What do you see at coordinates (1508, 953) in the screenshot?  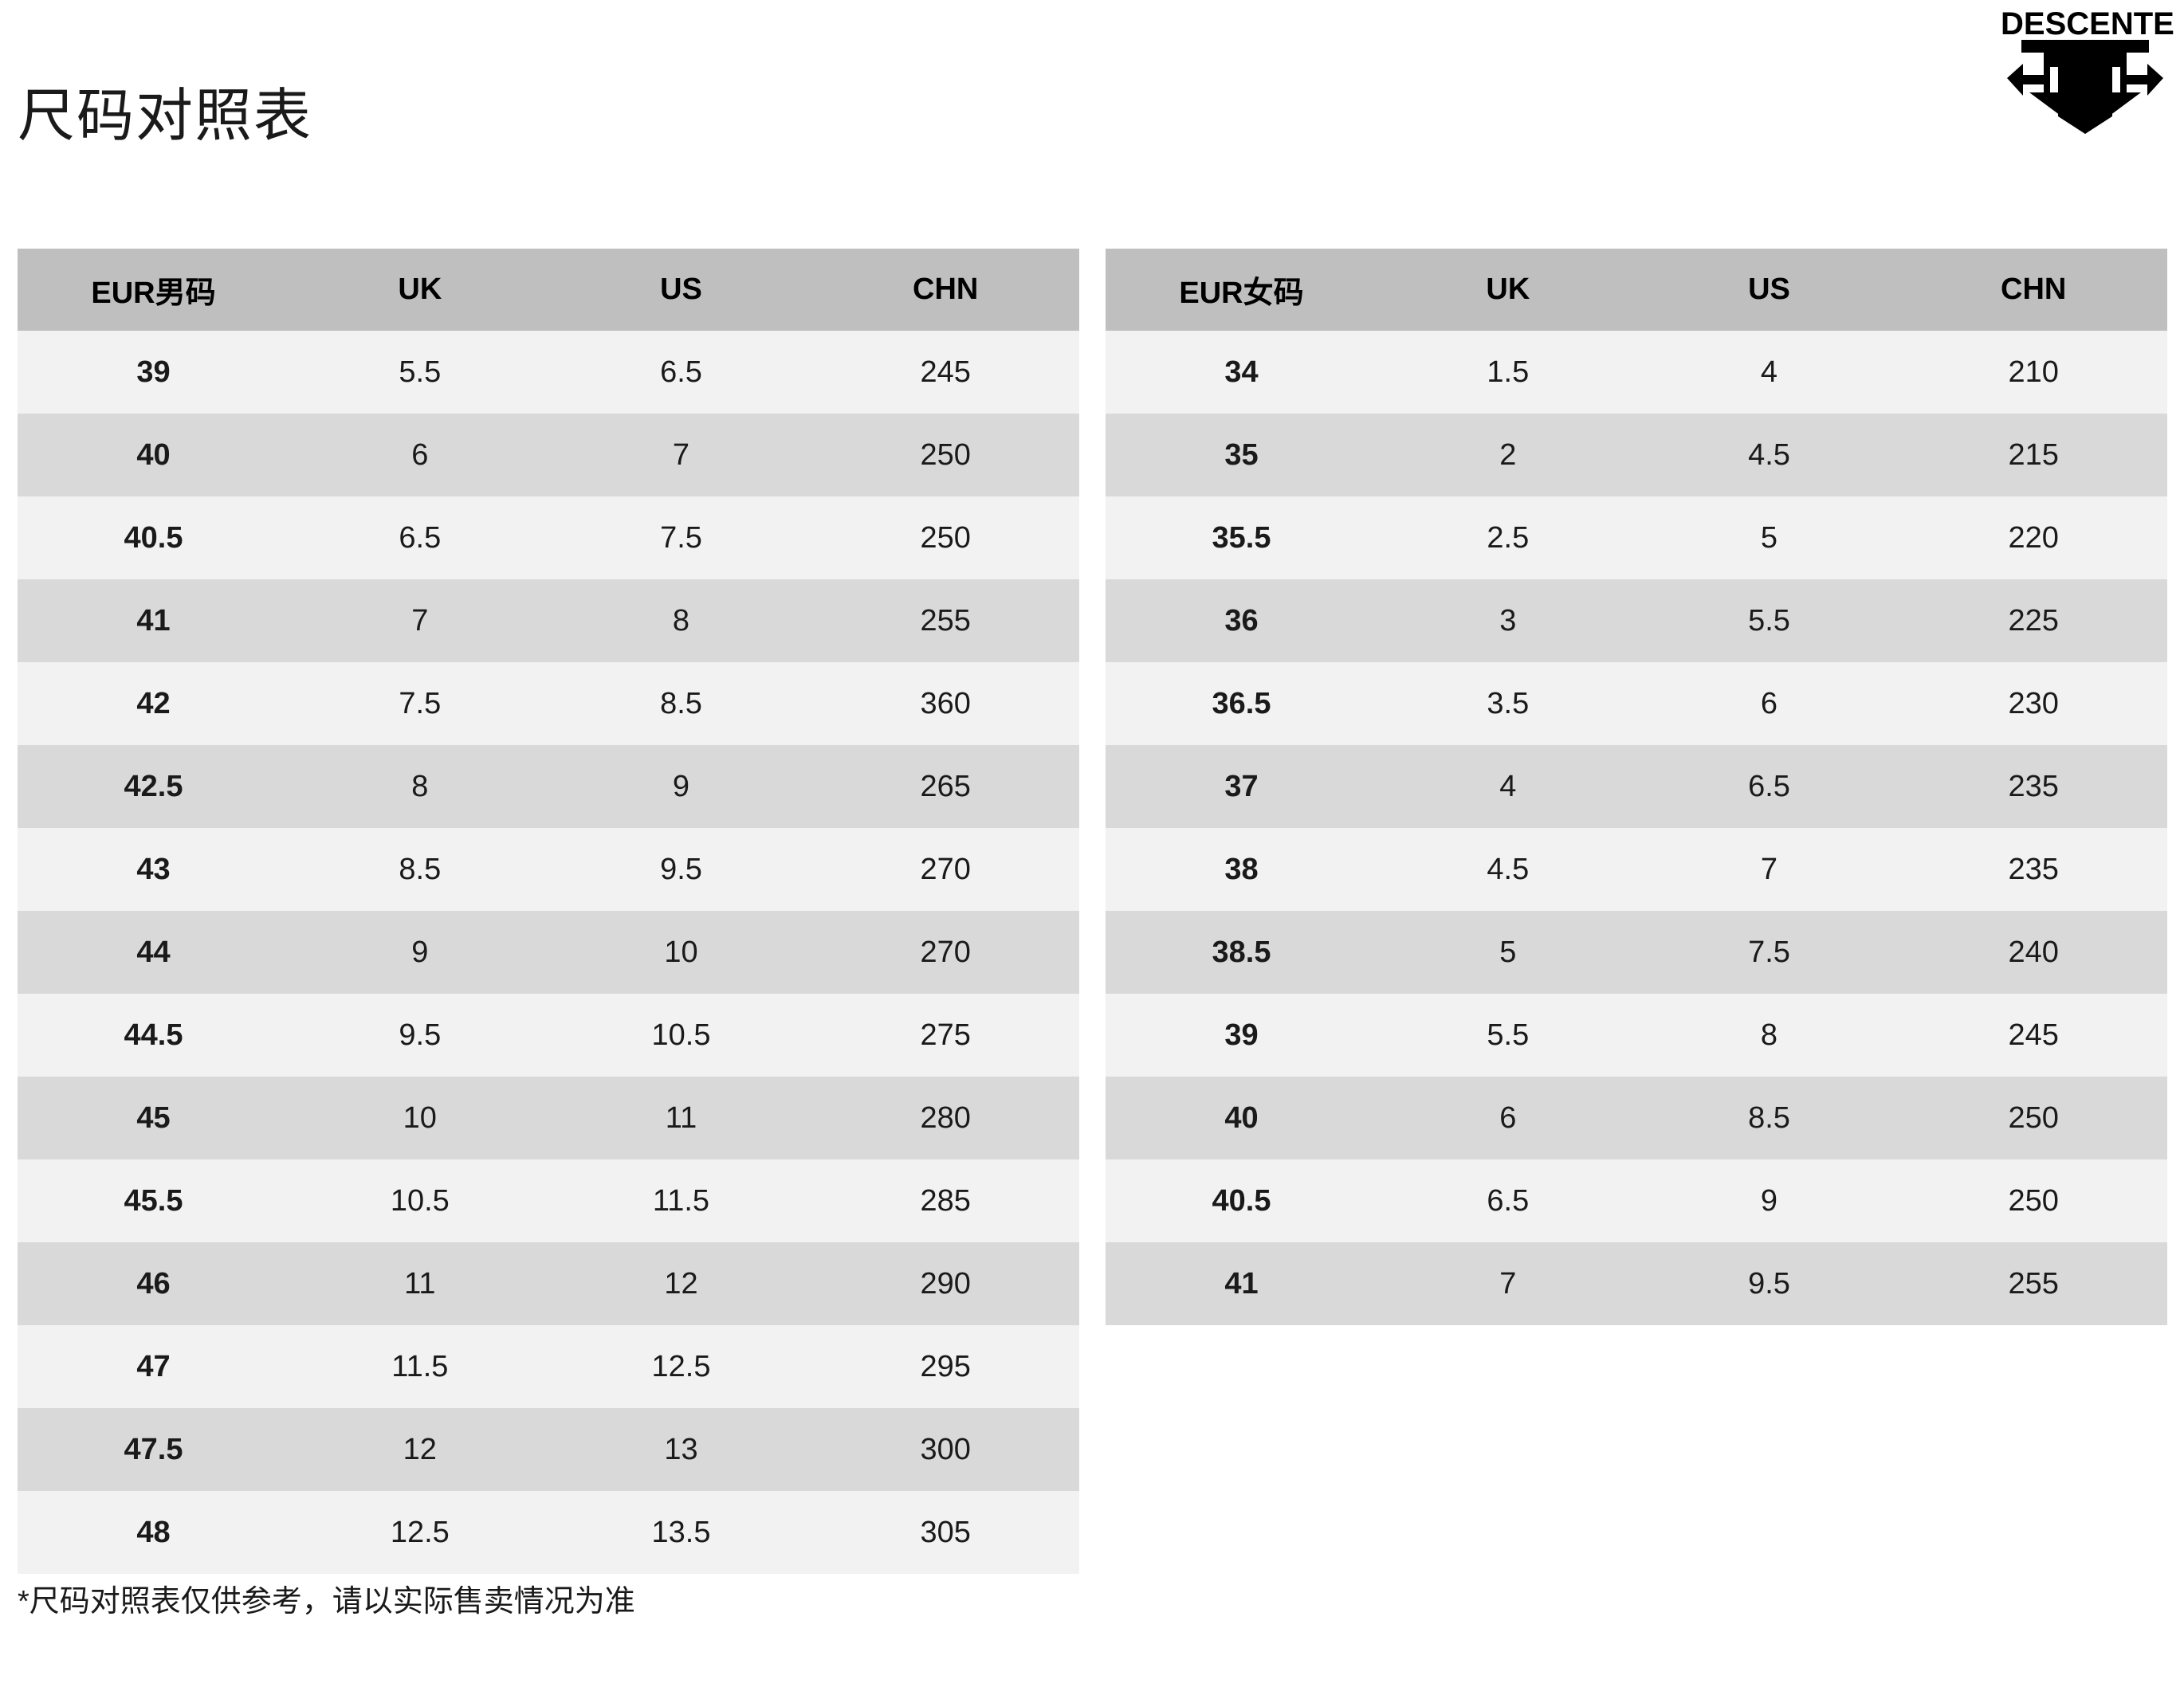 I see `cell-uk: 5` at bounding box center [1508, 953].